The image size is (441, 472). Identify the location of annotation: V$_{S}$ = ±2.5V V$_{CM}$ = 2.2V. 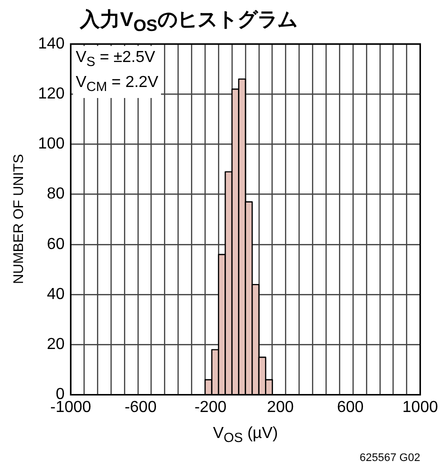
(117, 72).